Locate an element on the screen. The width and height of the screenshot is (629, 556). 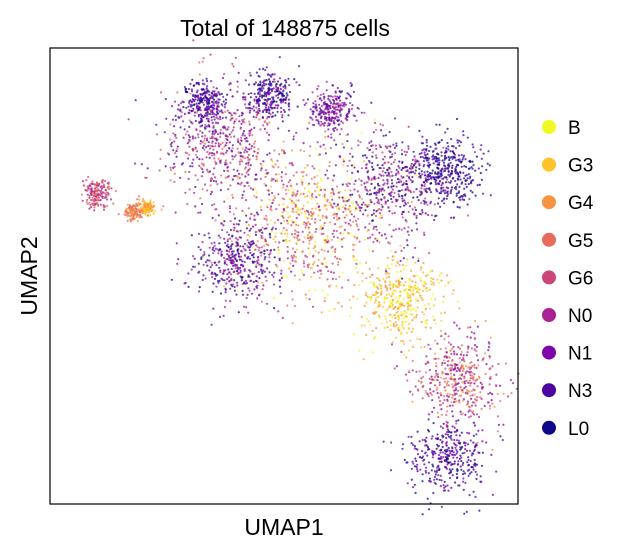
legend-label-N3: N3 is located at coordinates (580, 391).